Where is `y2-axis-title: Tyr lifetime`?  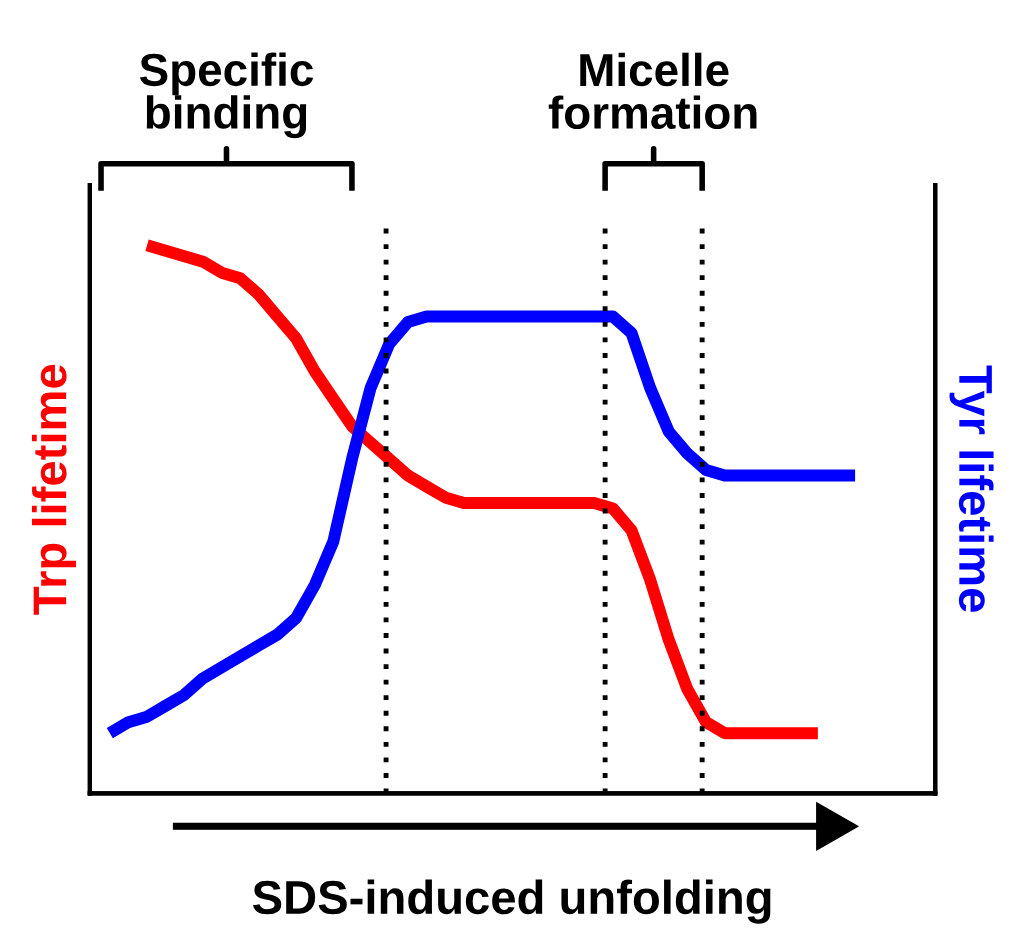
y2-axis-title: Tyr lifetime is located at coordinates (971, 488).